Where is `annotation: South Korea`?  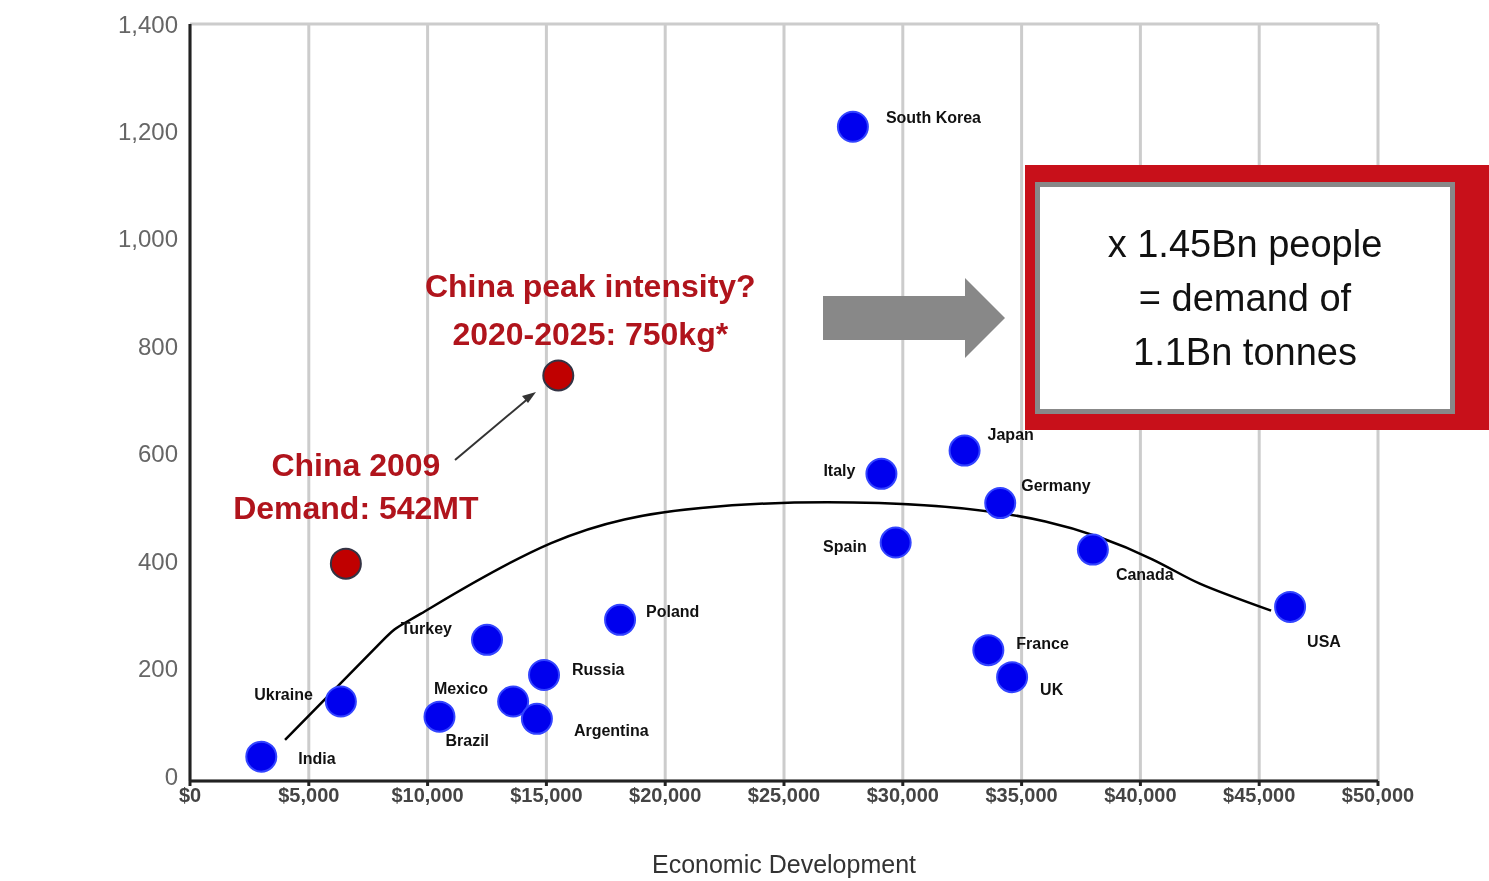 annotation: South Korea is located at coordinates (933, 117).